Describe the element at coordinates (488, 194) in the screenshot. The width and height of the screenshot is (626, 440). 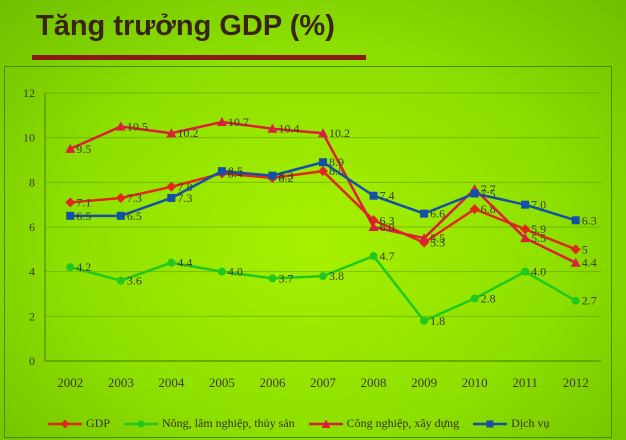
I see `data-label-services: 7.5` at that location.